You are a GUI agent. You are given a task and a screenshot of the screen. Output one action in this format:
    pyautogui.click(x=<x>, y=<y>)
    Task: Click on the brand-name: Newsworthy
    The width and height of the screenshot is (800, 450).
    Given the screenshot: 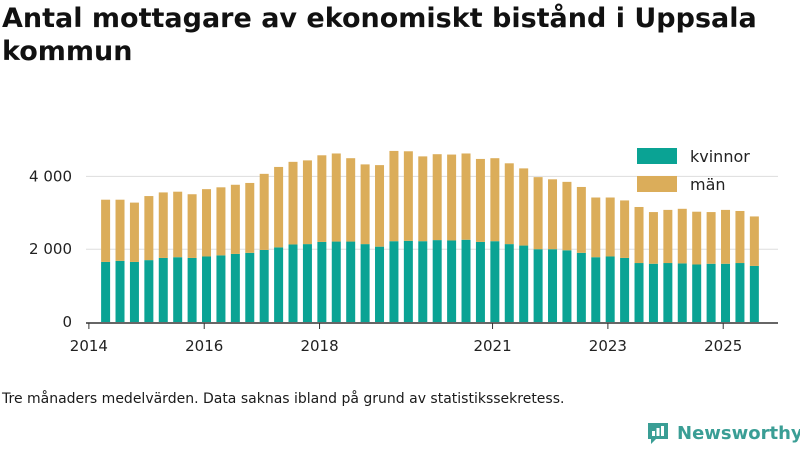 What is the action you would take?
    pyautogui.click(x=738, y=433)
    